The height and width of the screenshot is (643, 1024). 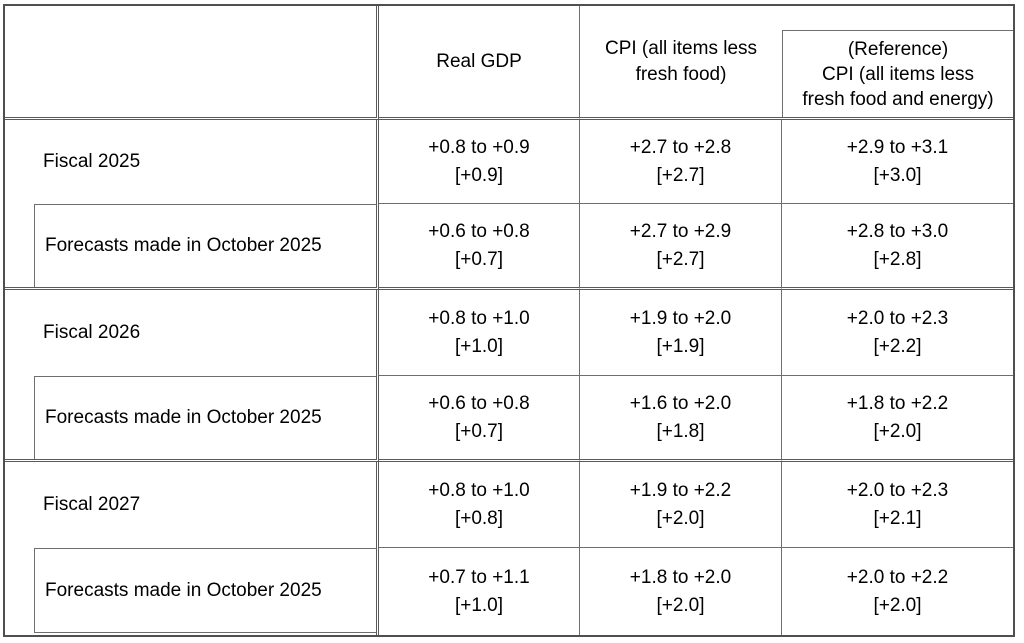 What do you see at coordinates (192, 63) in the screenshot?
I see `header-cell-blank` at bounding box center [192, 63].